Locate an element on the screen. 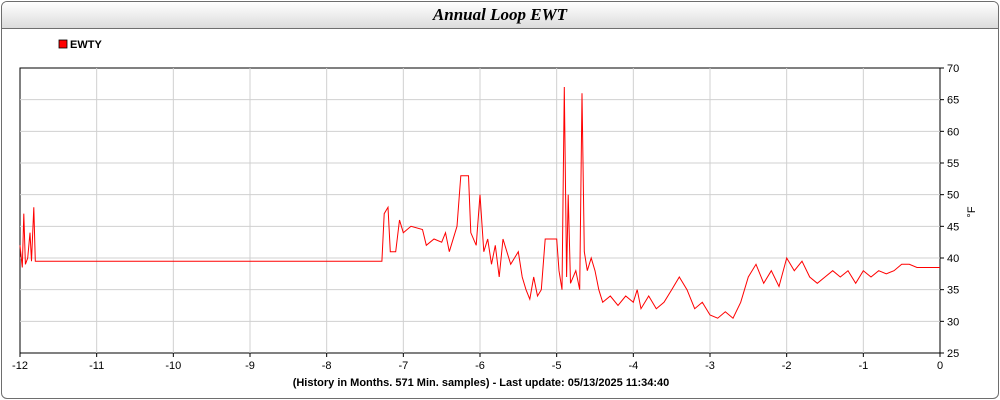 This screenshot has width=1000, height=400. y-tick-label: 45 is located at coordinates (953, 227).